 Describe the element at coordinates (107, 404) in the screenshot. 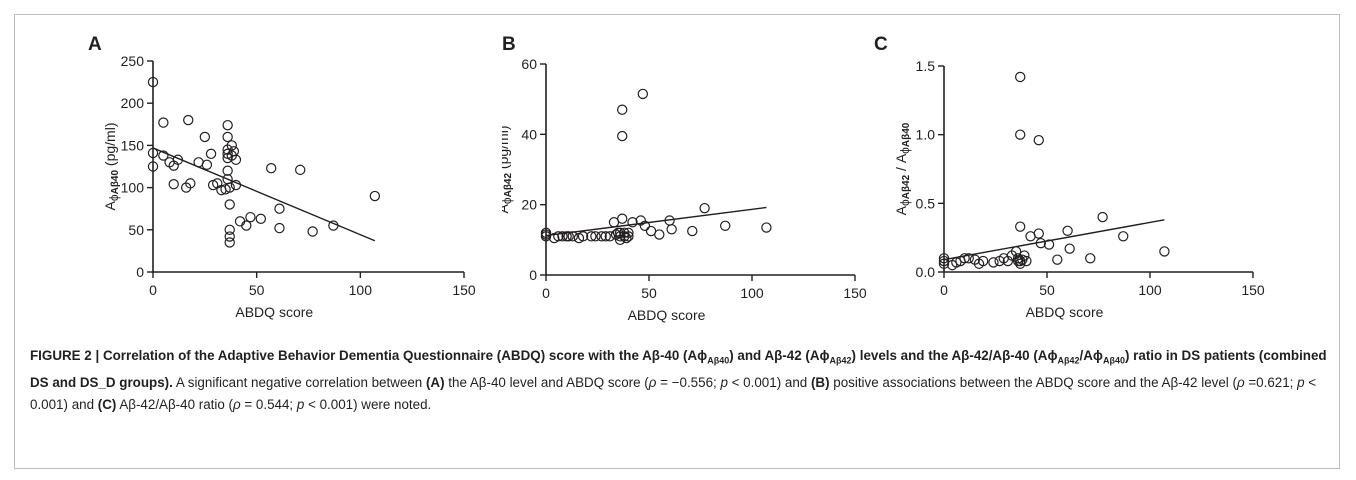

I see `caption-run: (C)` at that location.